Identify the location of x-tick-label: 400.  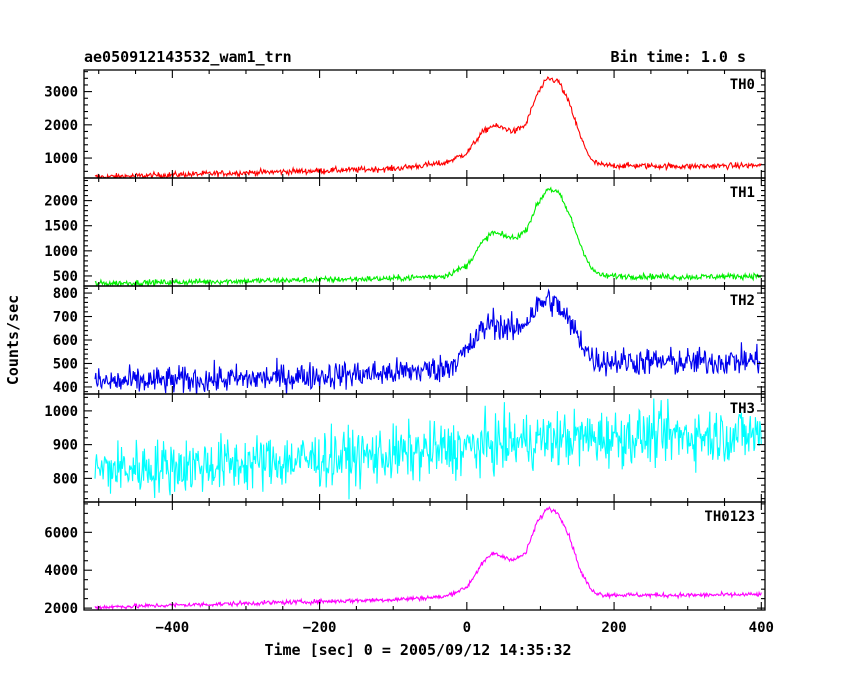
(761, 628).